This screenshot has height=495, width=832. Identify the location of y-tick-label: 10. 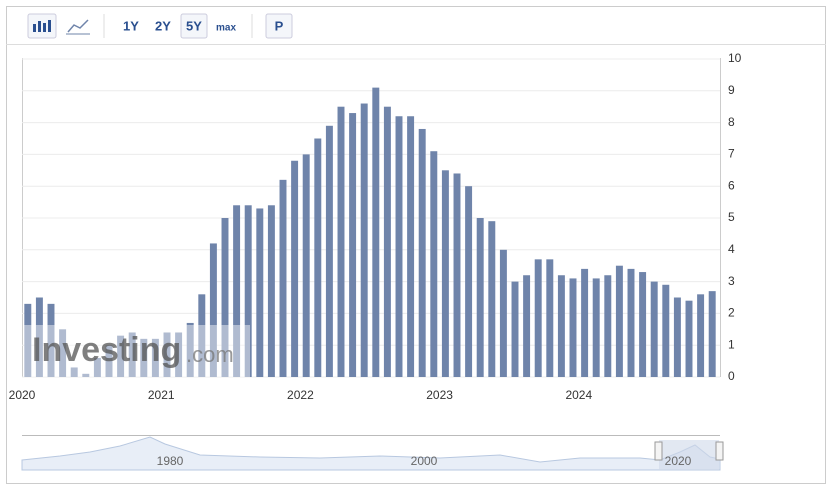
(735, 58).